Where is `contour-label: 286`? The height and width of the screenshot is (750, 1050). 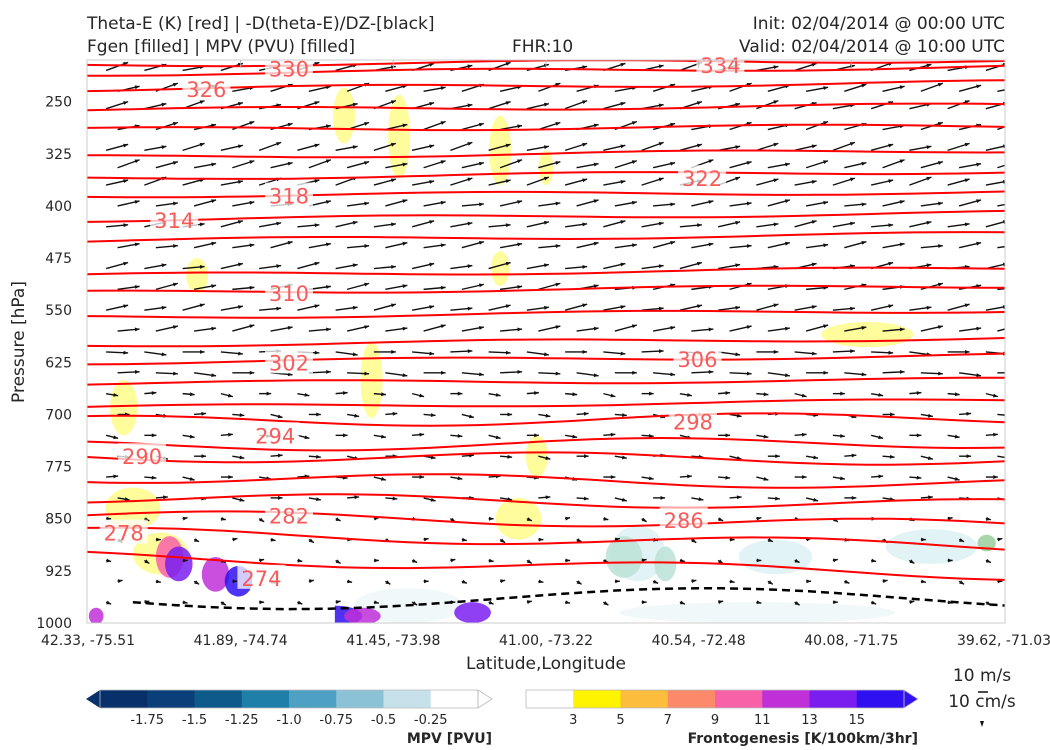
contour-label: 286 is located at coordinates (684, 521).